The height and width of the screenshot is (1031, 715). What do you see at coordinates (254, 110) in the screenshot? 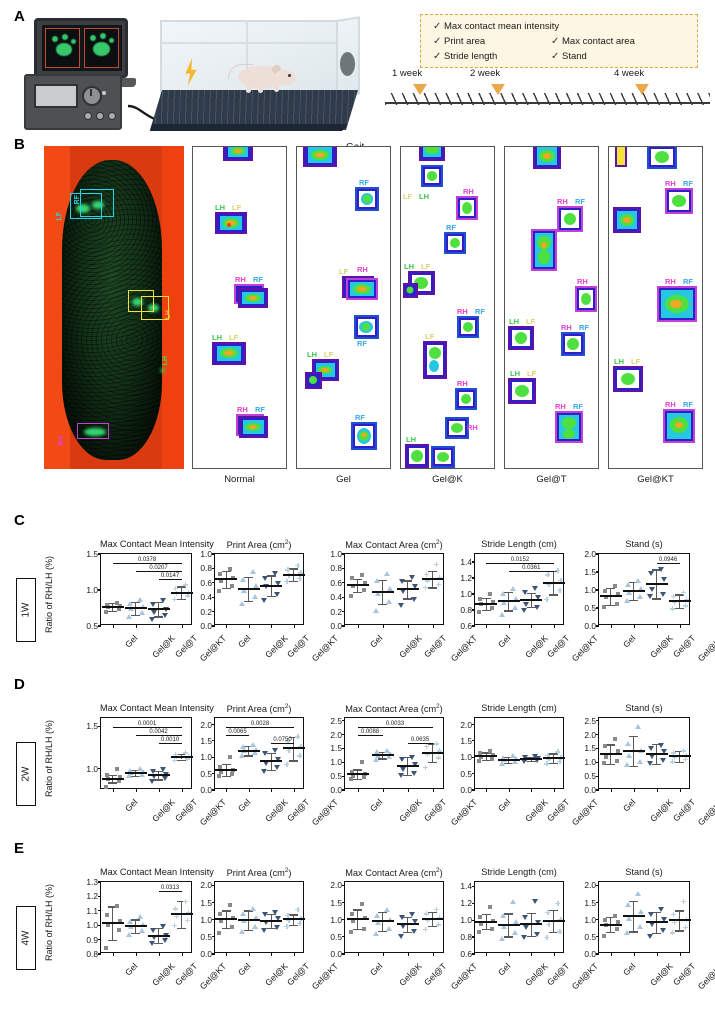
I see `chamber-floor-grating` at bounding box center [254, 110].